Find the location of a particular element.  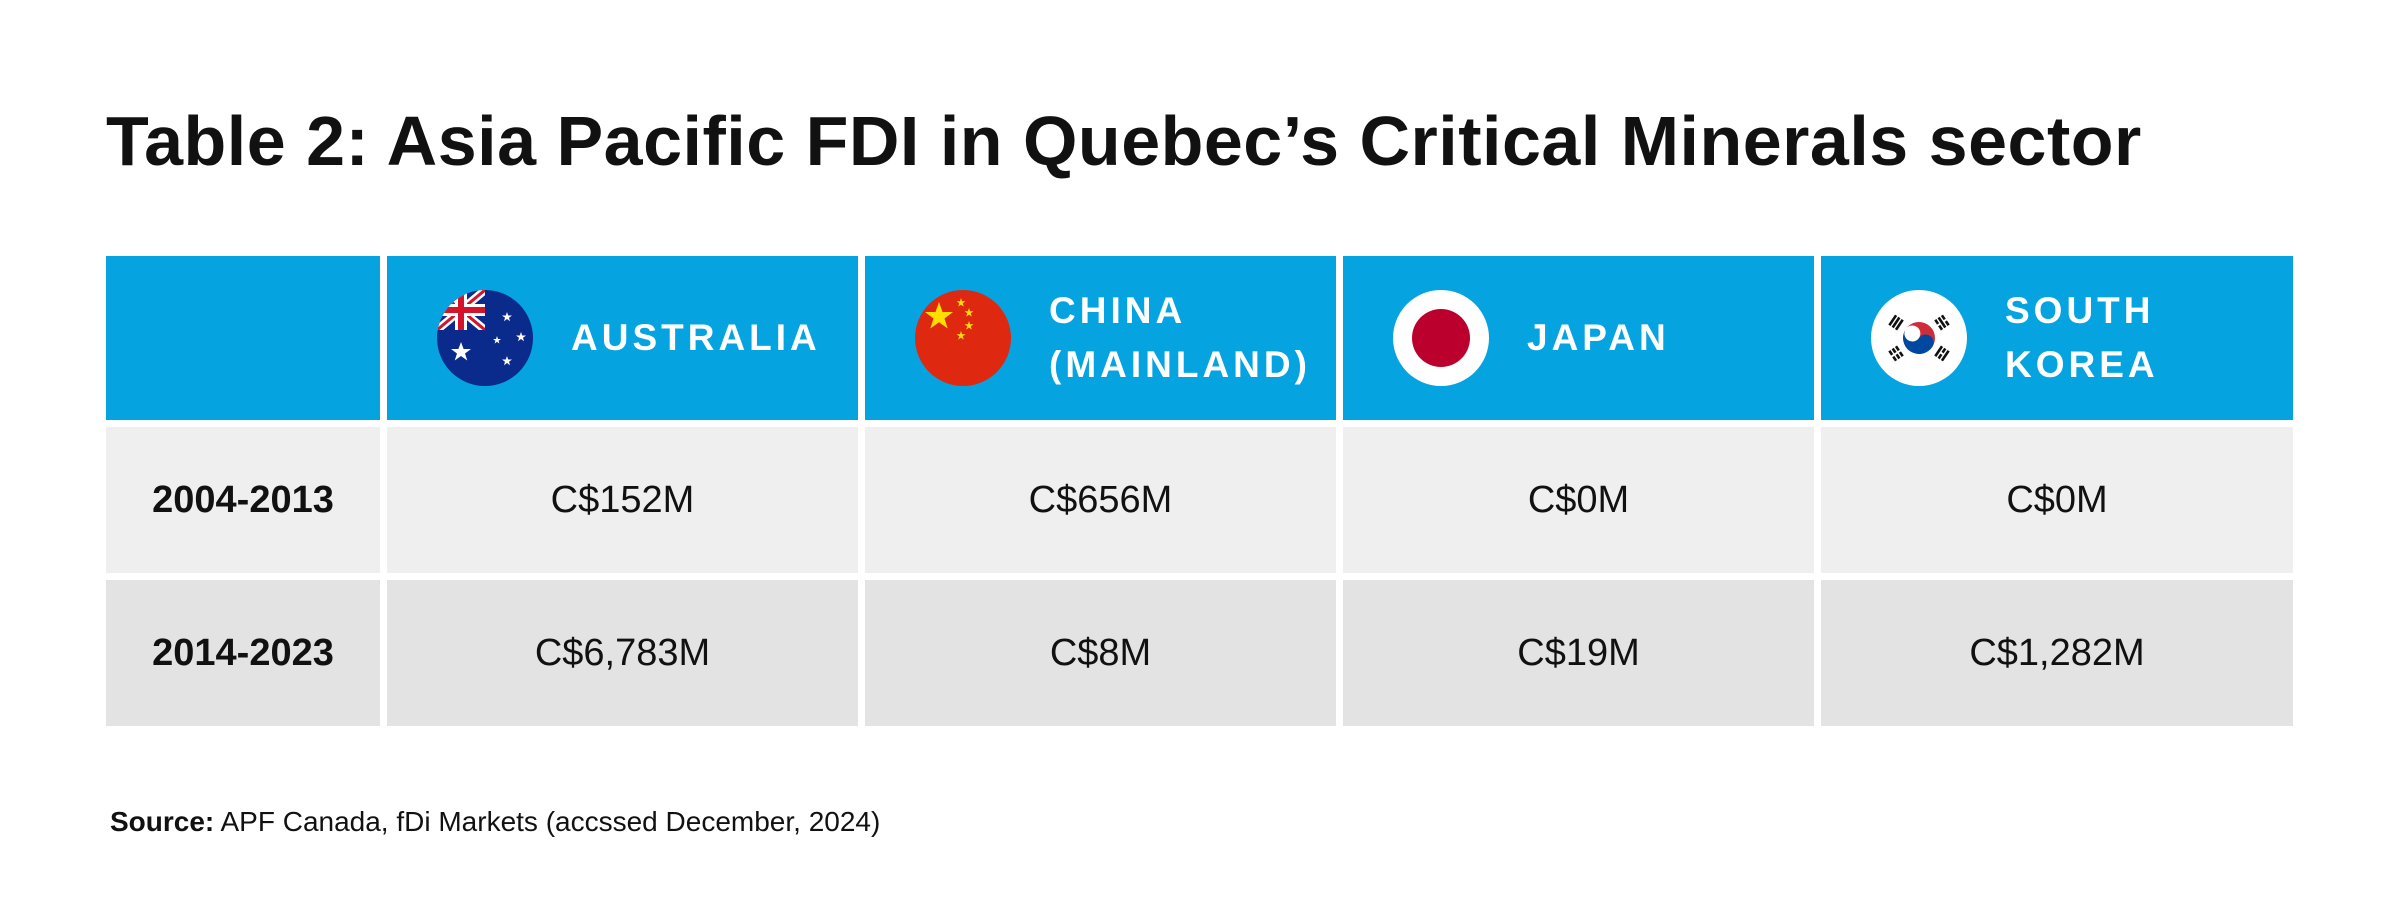

table-cell: C$8M is located at coordinates (1100, 653).